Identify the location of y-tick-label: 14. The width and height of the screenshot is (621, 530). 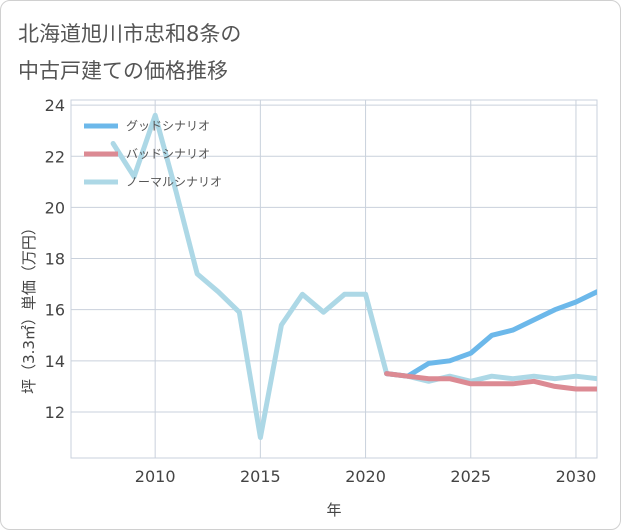
(55, 361).